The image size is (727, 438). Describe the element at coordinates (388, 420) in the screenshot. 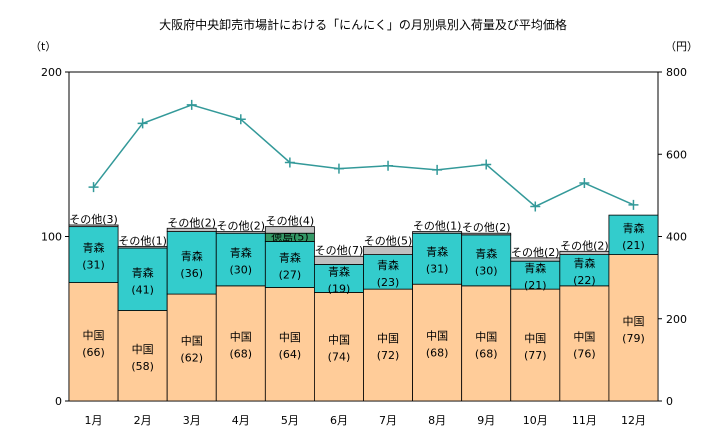

I see `x-tick-label: 7月` at that location.